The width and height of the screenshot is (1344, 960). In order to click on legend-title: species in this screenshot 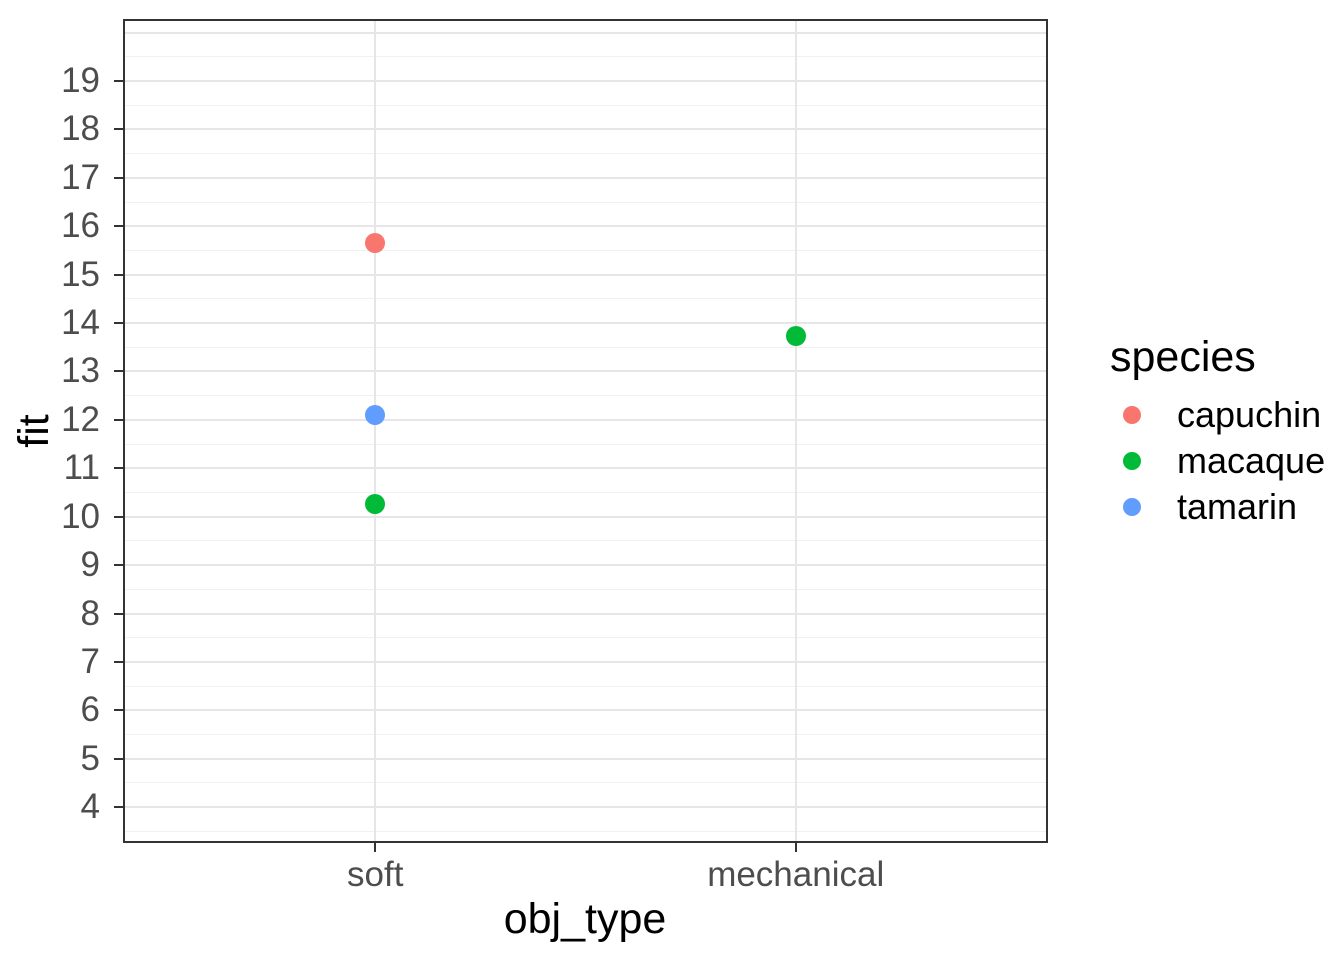, I will do `click(1183, 357)`.